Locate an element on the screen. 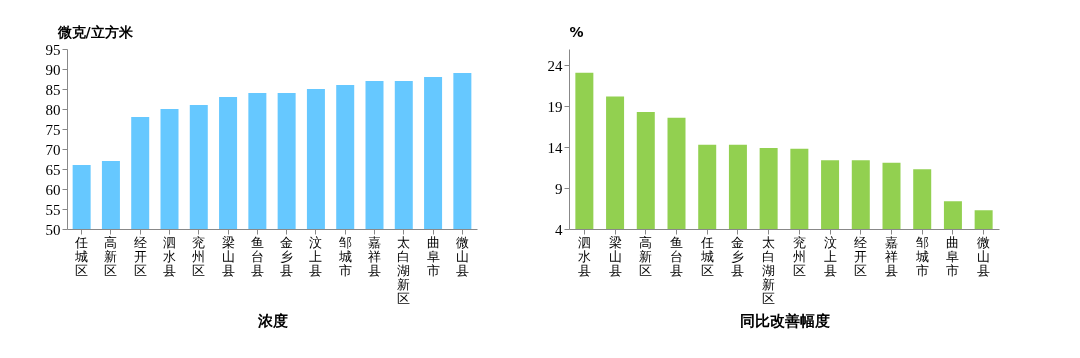 Image resolution: width=1080 pixels, height=358 pixels. y-axis-title: 微克/立方米 is located at coordinates (95, 31).